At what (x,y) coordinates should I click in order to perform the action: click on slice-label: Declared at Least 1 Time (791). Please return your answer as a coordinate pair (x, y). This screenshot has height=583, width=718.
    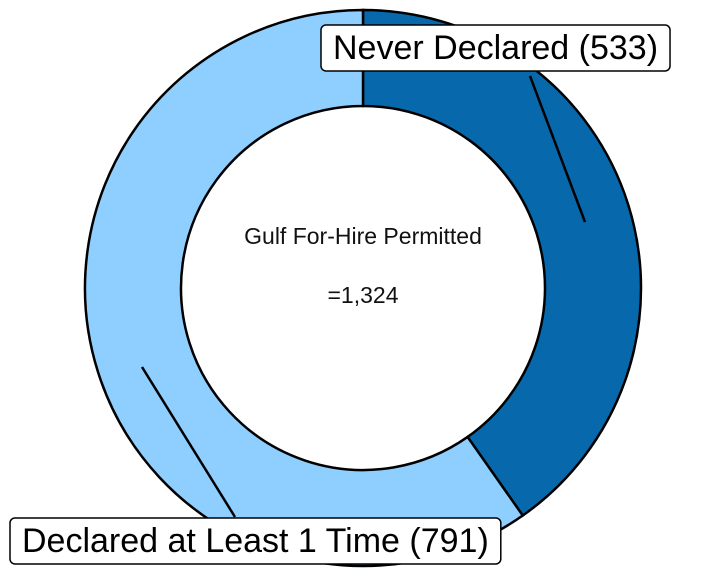
    Looking at the image, I should click on (255, 541).